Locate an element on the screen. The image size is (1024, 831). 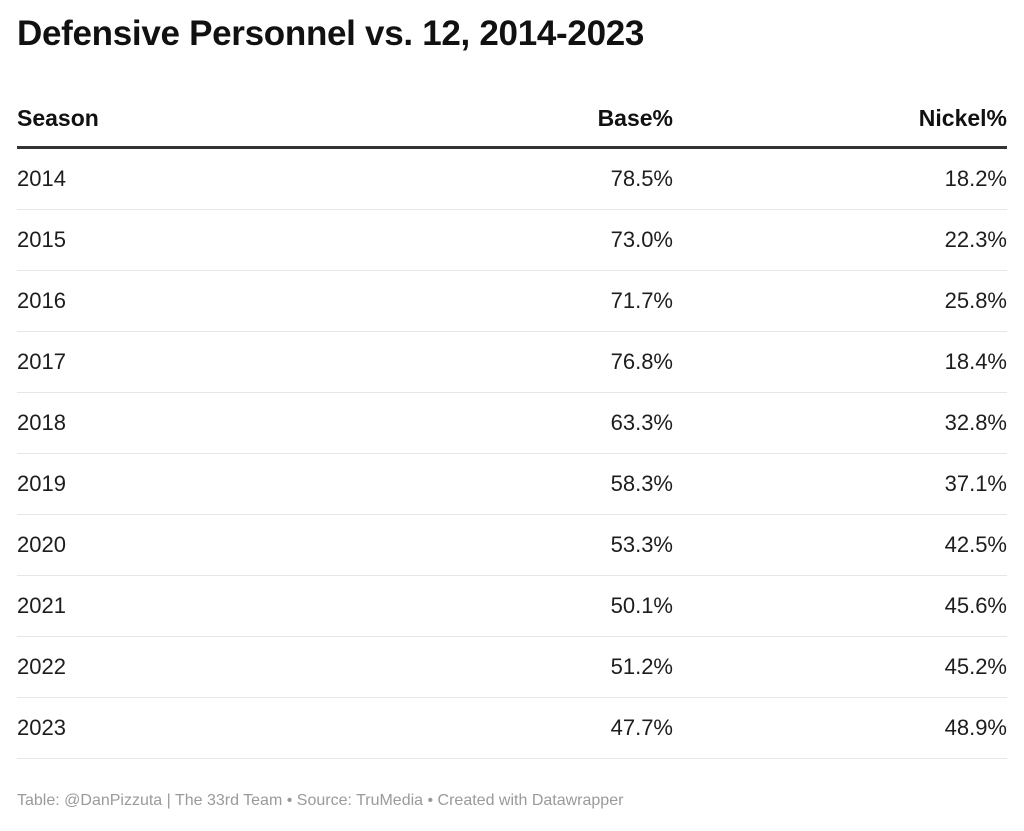
table-row: 2018 63.3% 32.8% is located at coordinates (512, 423).